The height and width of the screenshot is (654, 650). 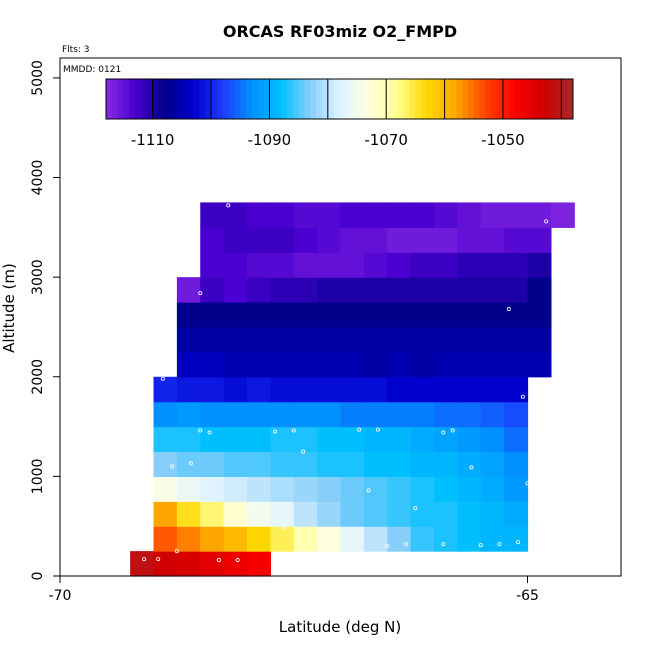 What do you see at coordinates (38, 277) in the screenshot?
I see `y-tick-label: 3000` at bounding box center [38, 277].